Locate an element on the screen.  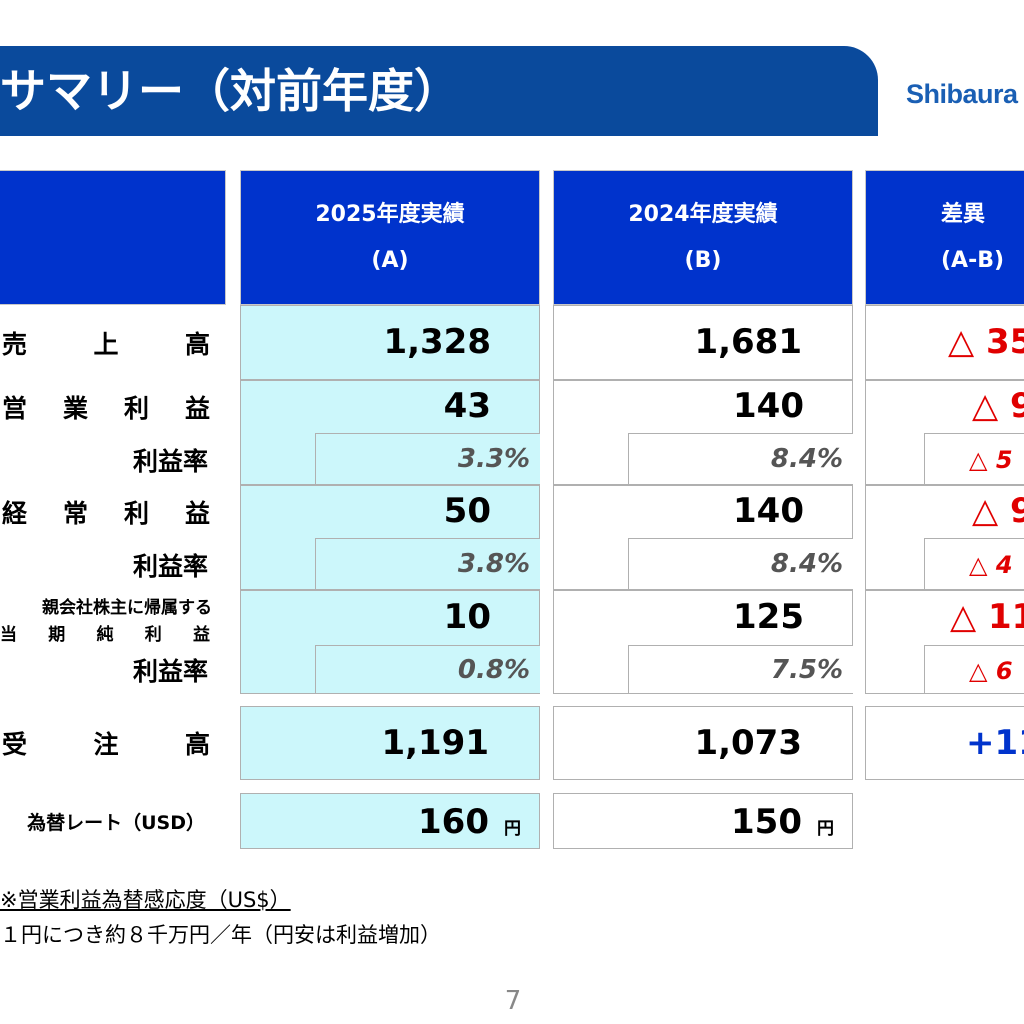
row-label-net-profit-line2: 当 期 純 利 益 is located at coordinates (105, 634).